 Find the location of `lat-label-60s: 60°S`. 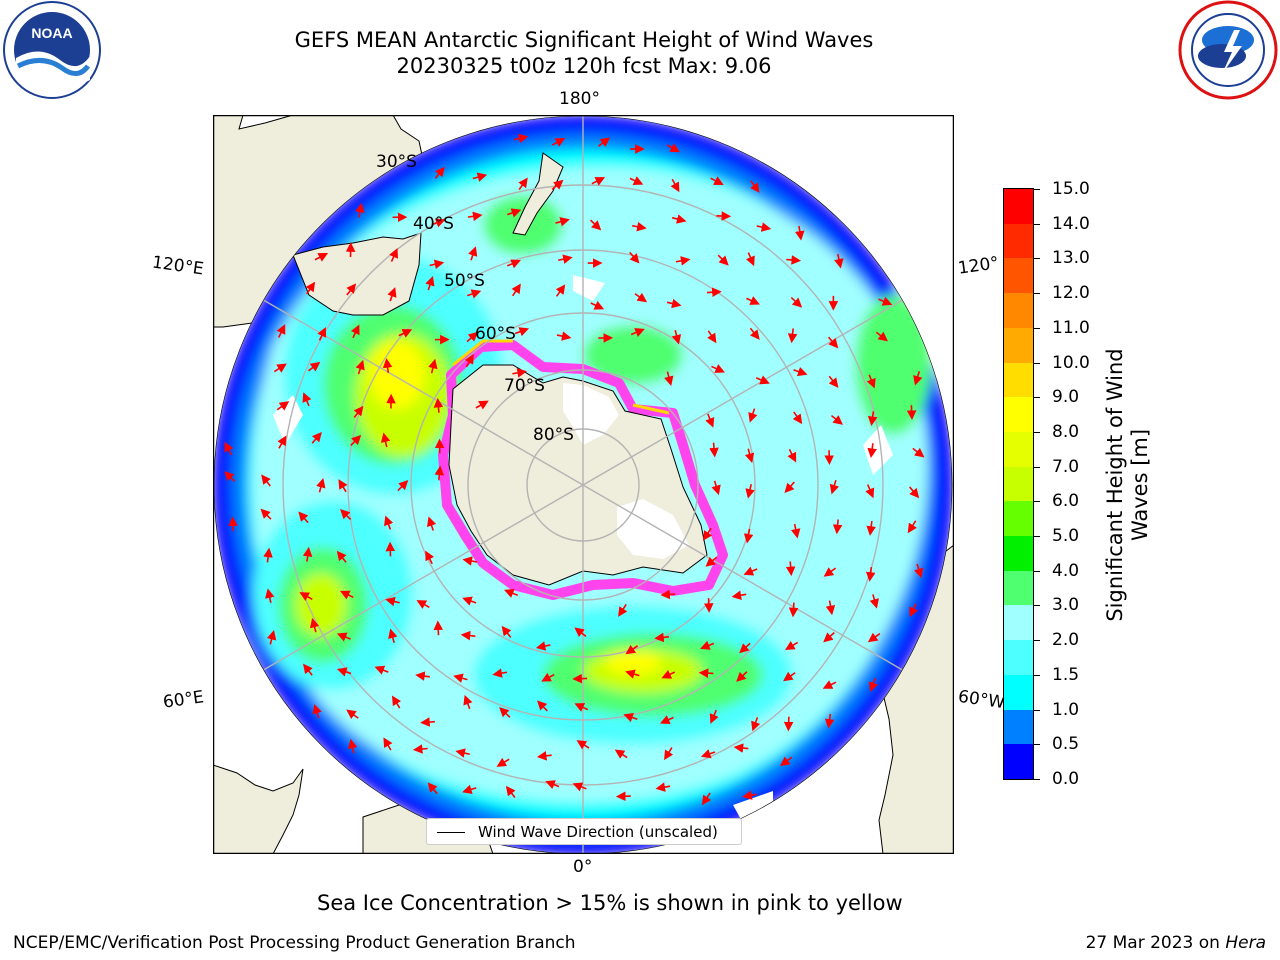

lat-label-60s: 60°S is located at coordinates (495, 334).